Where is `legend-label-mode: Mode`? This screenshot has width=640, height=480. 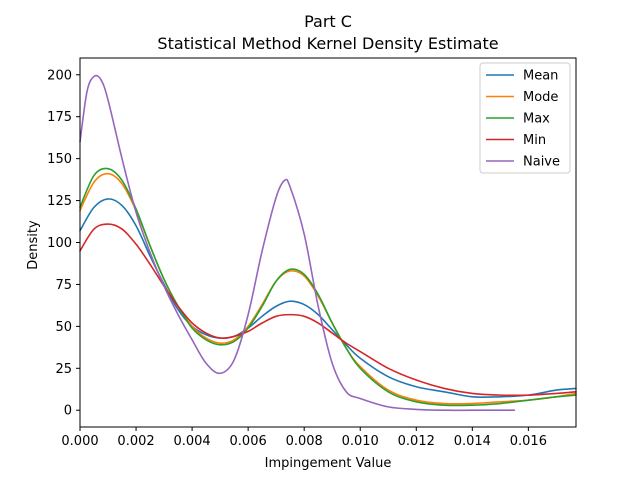
legend-label-mode: Mode is located at coordinates (540, 97).